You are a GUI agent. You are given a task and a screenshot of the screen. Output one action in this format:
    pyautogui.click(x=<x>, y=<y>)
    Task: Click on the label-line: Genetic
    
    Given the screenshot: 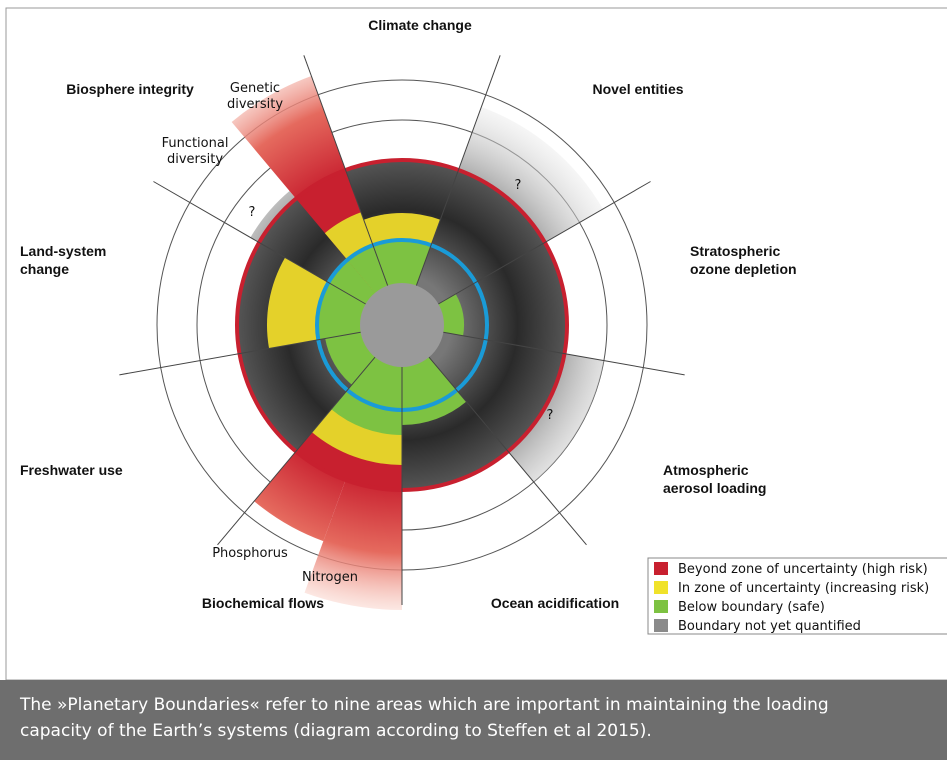 What is the action you would take?
    pyautogui.click(x=255, y=88)
    